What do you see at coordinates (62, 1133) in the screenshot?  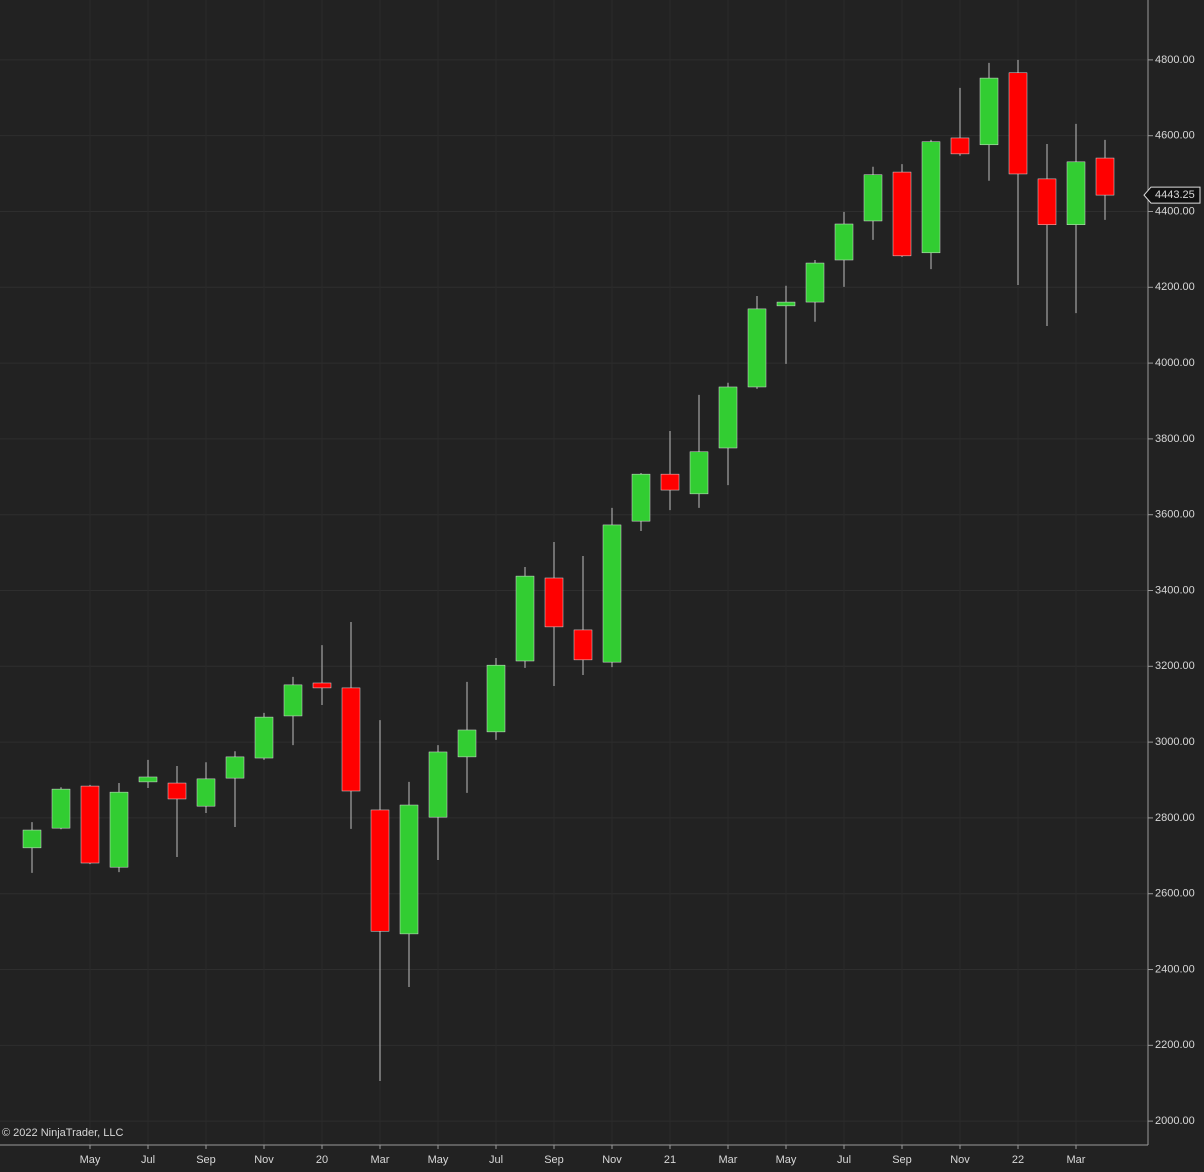 I see `copyright: © 2022 NinjaTrader, LLC` at bounding box center [62, 1133].